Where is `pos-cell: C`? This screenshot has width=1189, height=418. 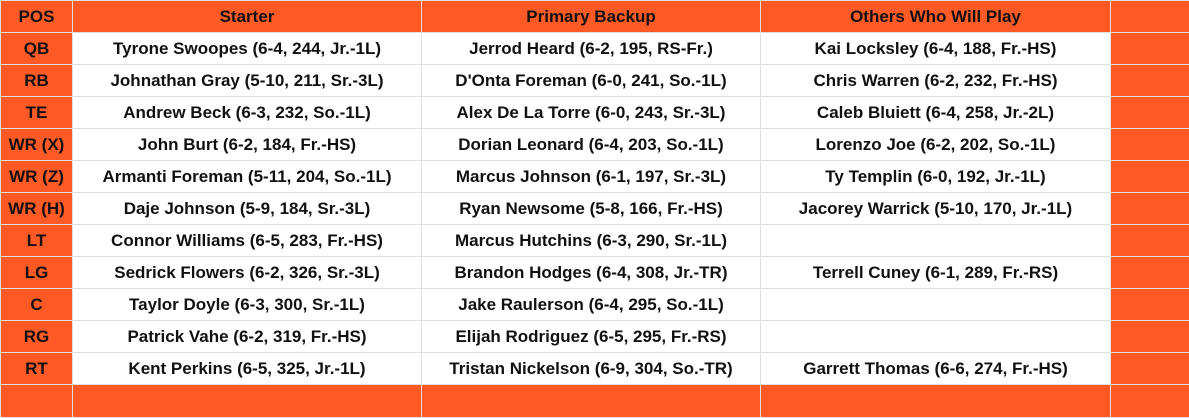
pos-cell: C is located at coordinates (37, 305).